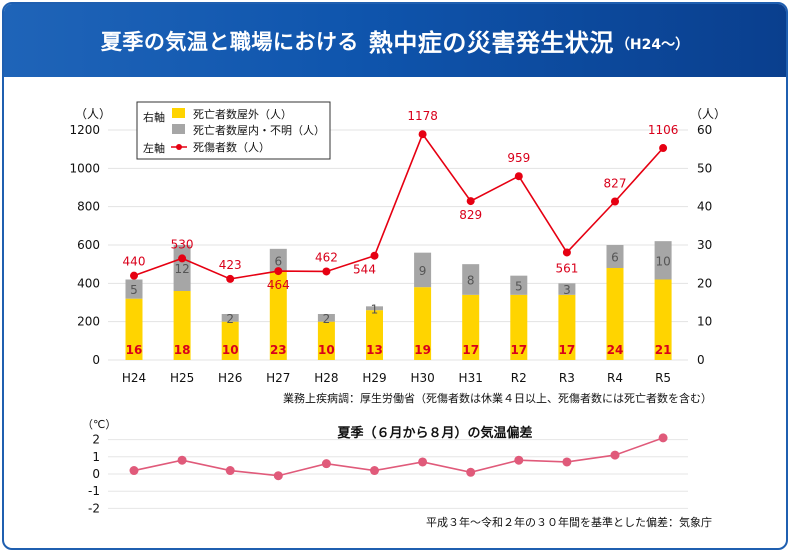  Describe the element at coordinates (652, 44) in the screenshot. I see `title-part-3: （H24〜）` at that location.